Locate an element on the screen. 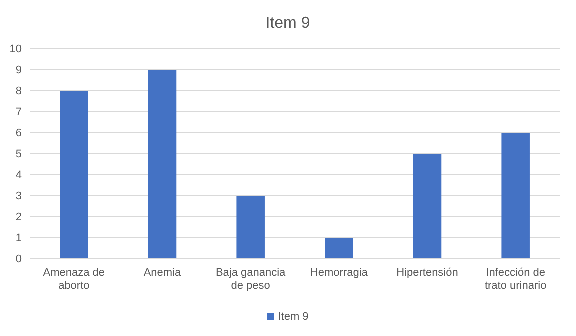 Image resolution: width=576 pixels, height=336 pixels. y-tick-label: 9 is located at coordinates (19, 70).